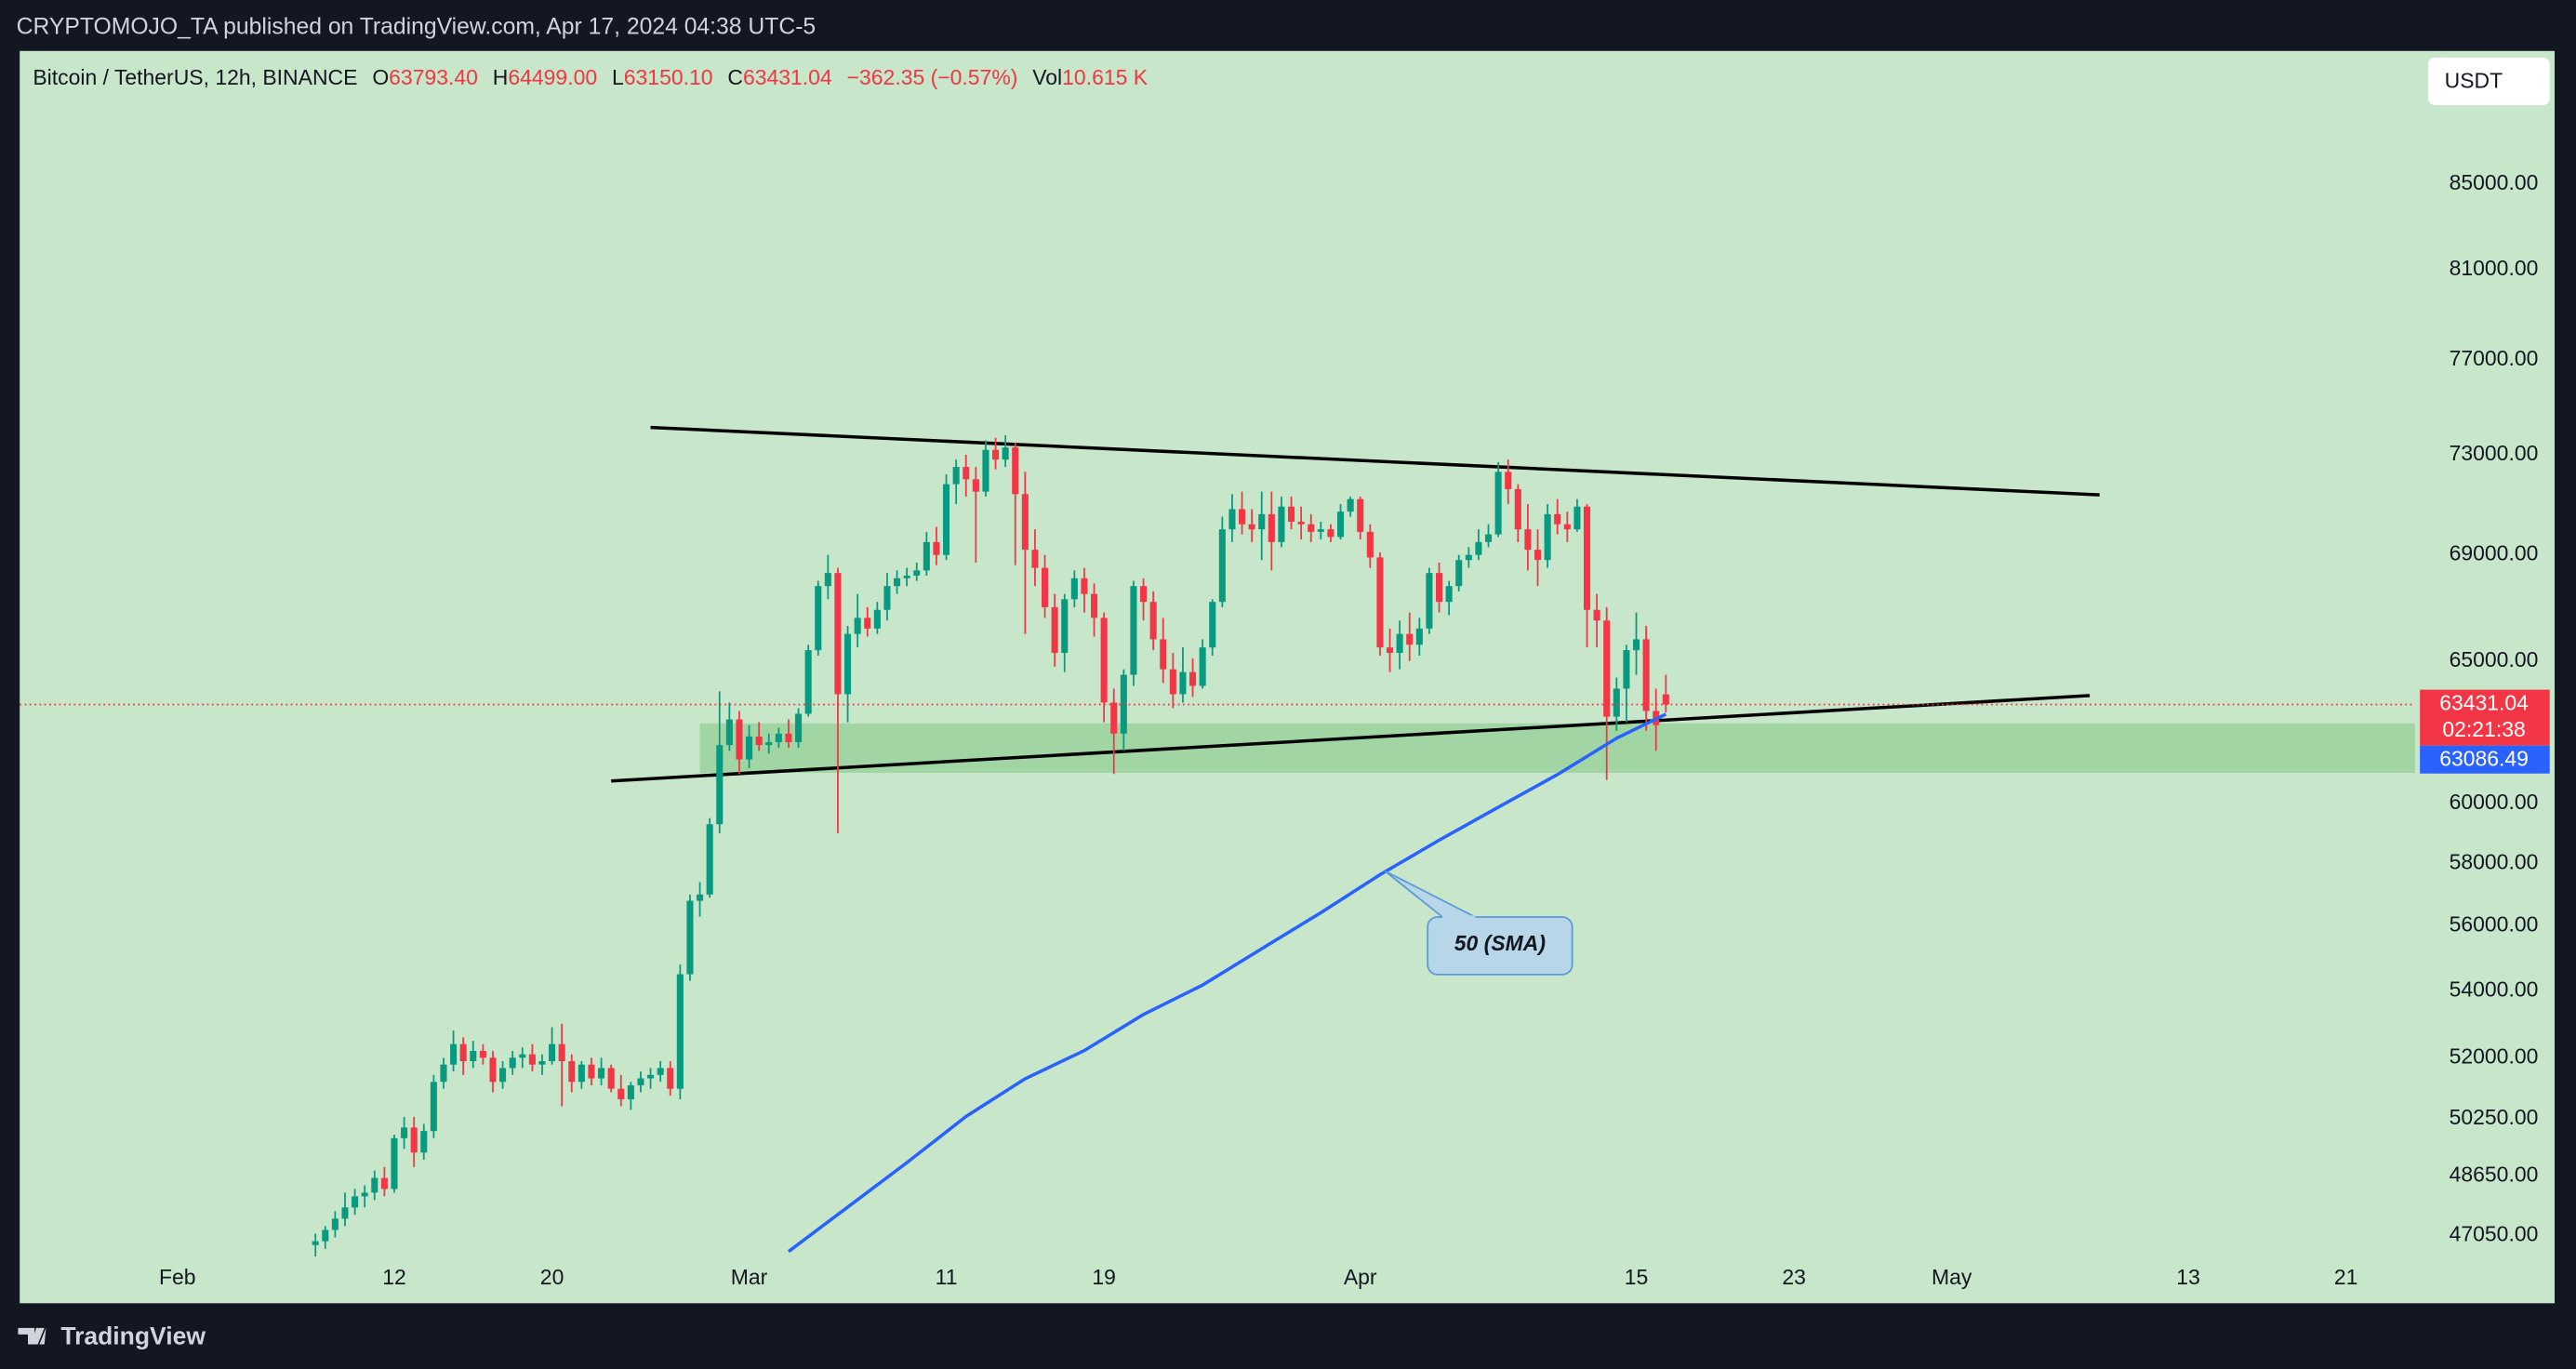  What do you see at coordinates (1500, 943) in the screenshot?
I see `callout-text: 50 (SMA)` at bounding box center [1500, 943].